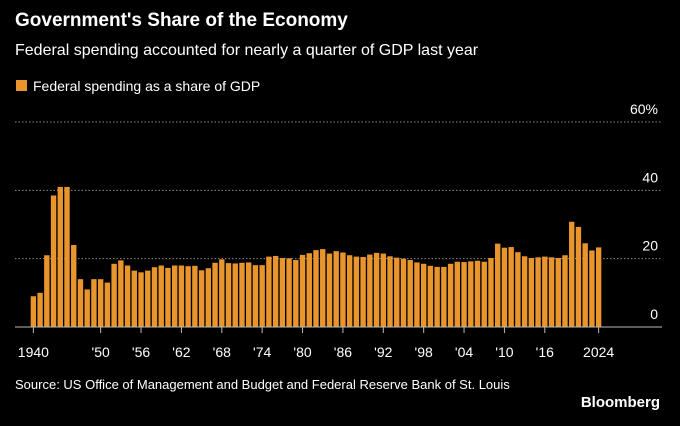 This screenshot has height=426, width=680. Describe the element at coordinates (620, 402) in the screenshot. I see `brand: Bloomberg` at that location.